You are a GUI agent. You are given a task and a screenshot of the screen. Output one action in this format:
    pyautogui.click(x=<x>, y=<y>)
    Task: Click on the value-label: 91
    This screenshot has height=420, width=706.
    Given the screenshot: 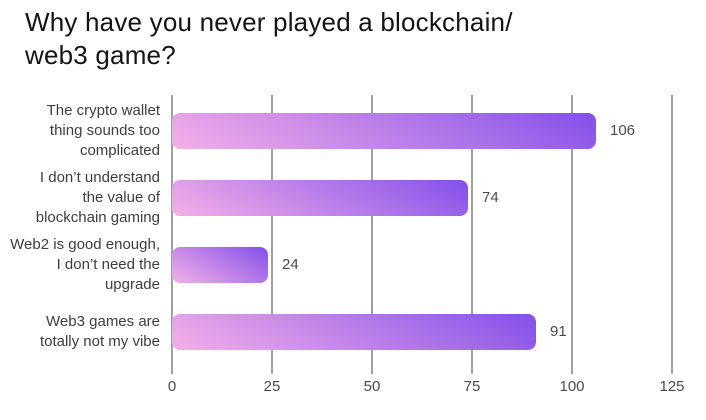 What is the action you would take?
    pyautogui.click(x=558, y=331)
    